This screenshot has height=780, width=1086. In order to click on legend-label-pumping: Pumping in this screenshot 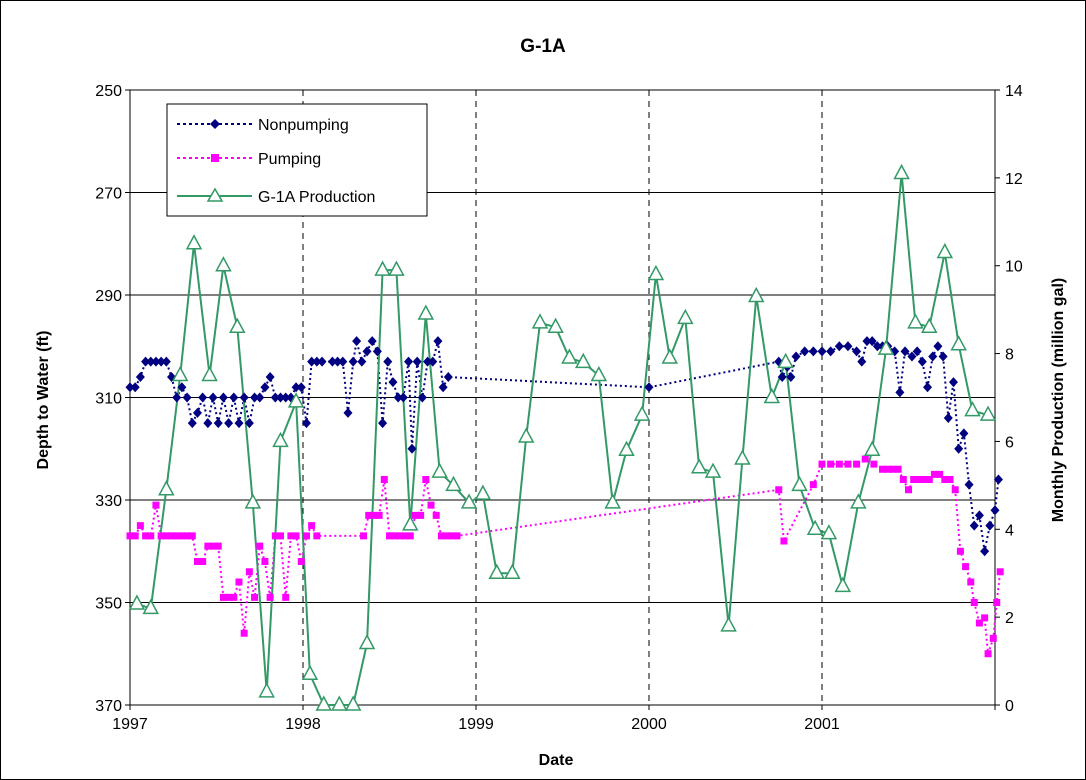, I will do `click(289, 159)`.